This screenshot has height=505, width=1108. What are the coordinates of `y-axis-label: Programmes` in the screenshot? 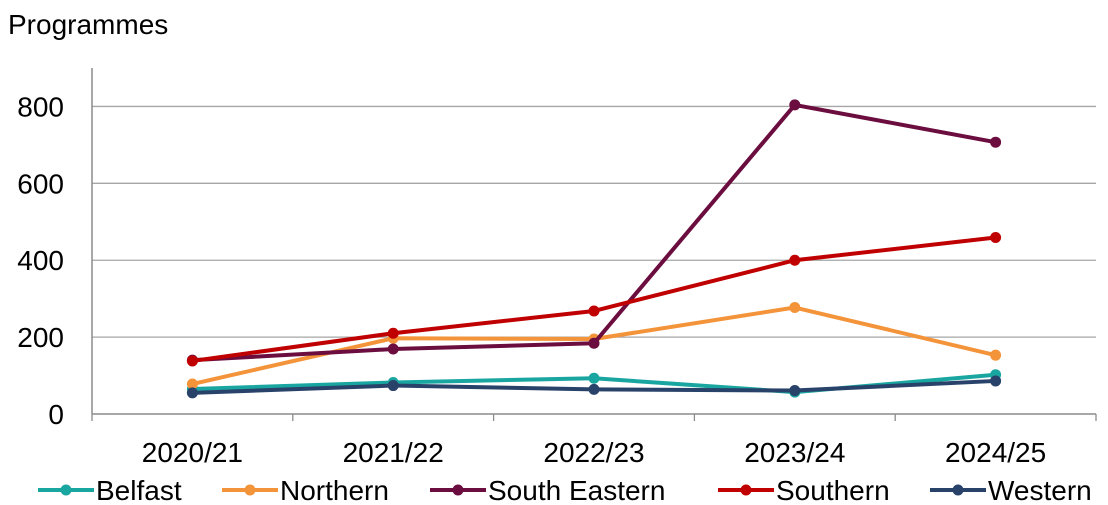 It's located at (88, 24).